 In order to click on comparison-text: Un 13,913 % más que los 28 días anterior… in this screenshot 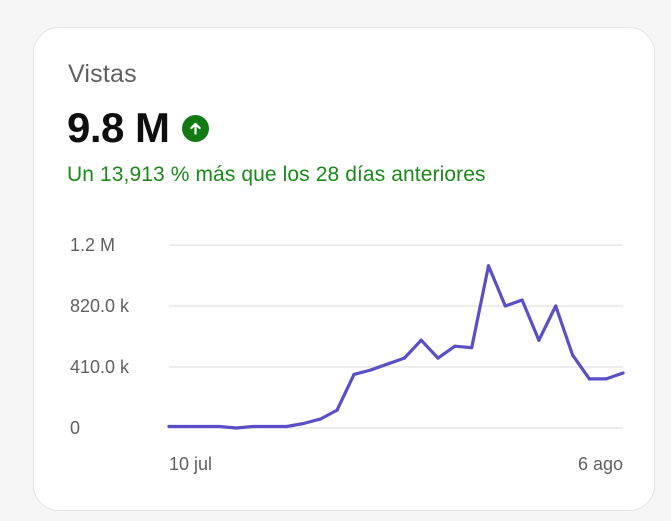, I will do `click(276, 174)`.